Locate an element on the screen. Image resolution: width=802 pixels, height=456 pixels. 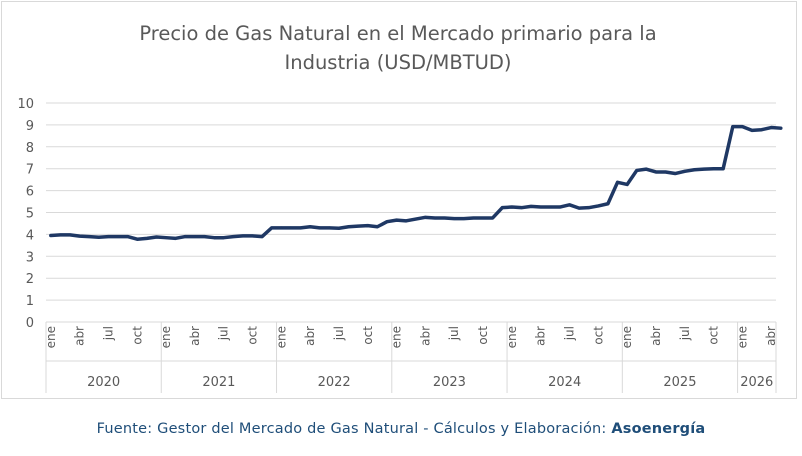
y-tick-label-4: 4 is located at coordinates (30, 235).